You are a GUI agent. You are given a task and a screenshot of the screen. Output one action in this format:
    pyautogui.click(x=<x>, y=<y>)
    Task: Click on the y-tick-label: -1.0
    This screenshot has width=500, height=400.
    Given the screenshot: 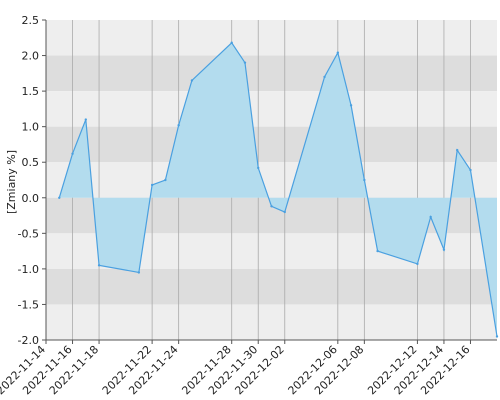 What is the action you would take?
    pyautogui.click(x=28, y=269)
    